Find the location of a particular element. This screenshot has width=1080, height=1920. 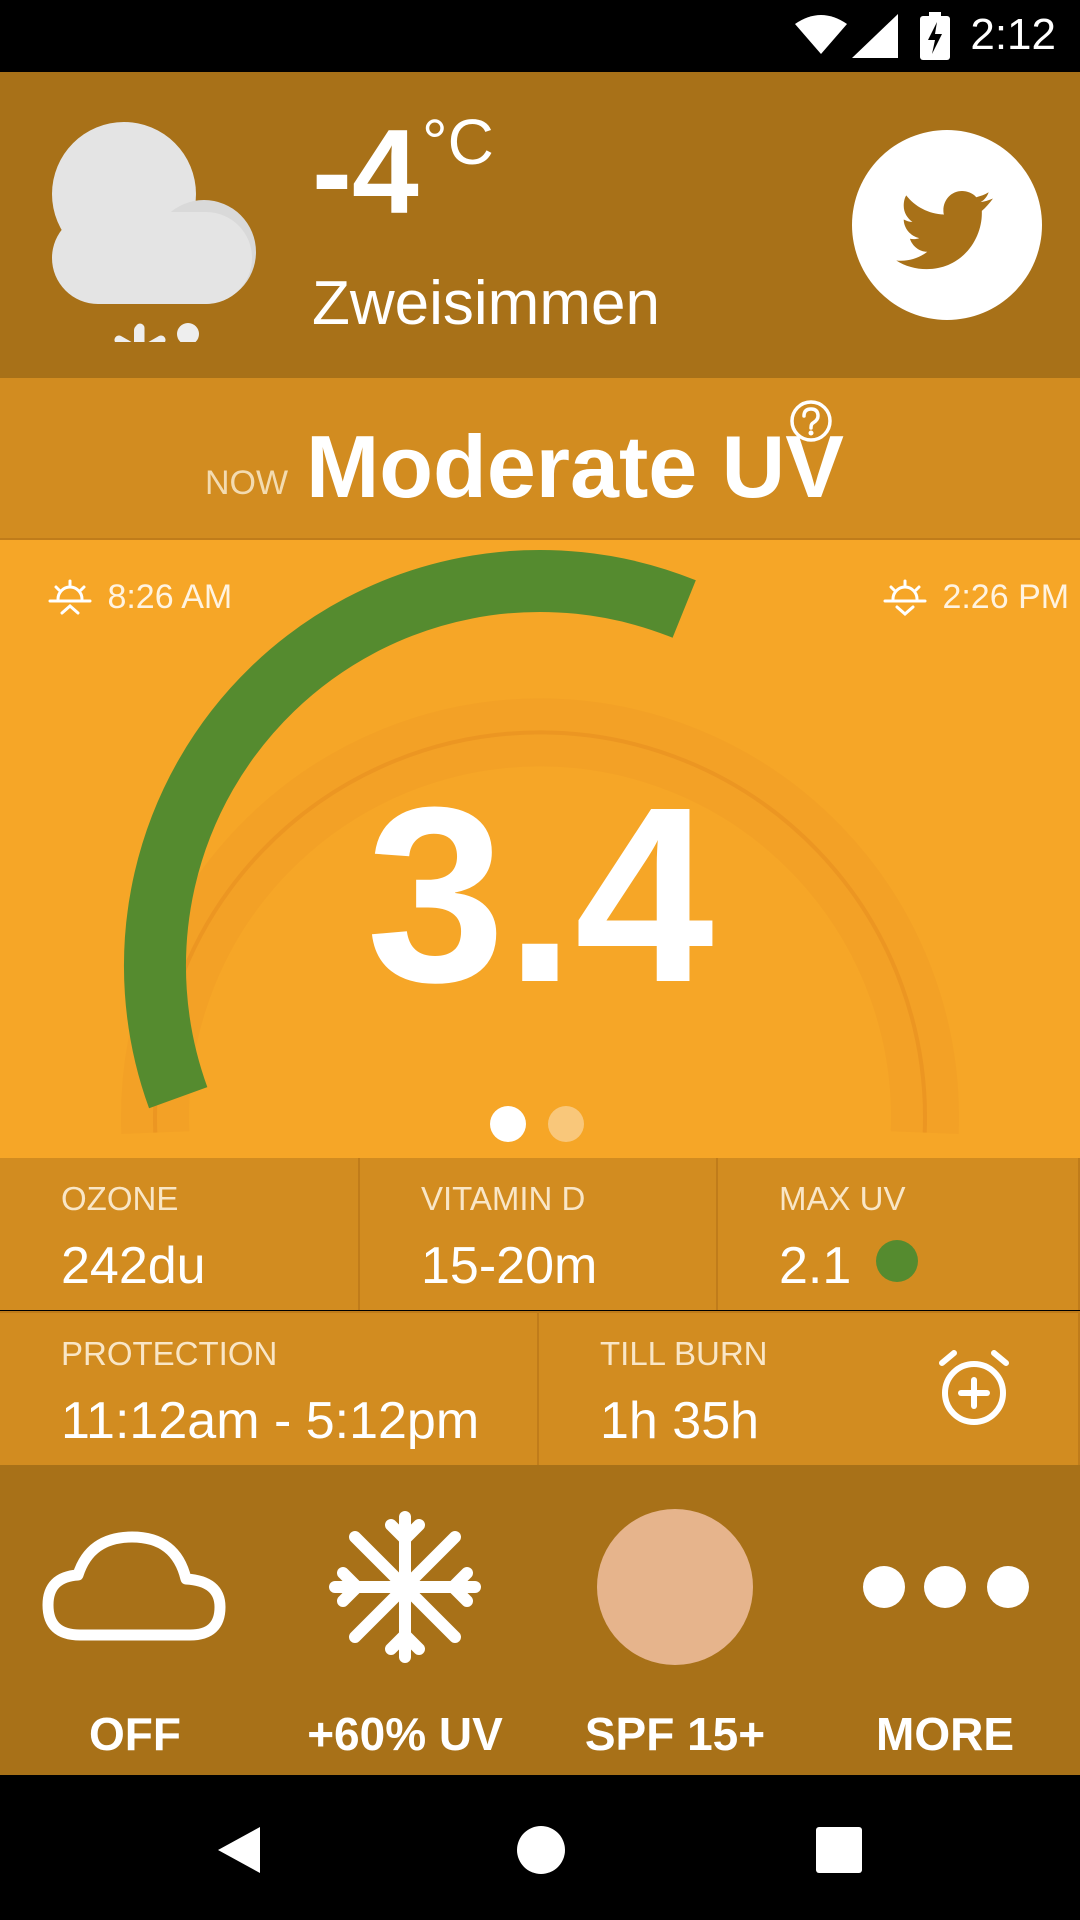

max-uv-status-dot is located at coordinates (897, 1261).